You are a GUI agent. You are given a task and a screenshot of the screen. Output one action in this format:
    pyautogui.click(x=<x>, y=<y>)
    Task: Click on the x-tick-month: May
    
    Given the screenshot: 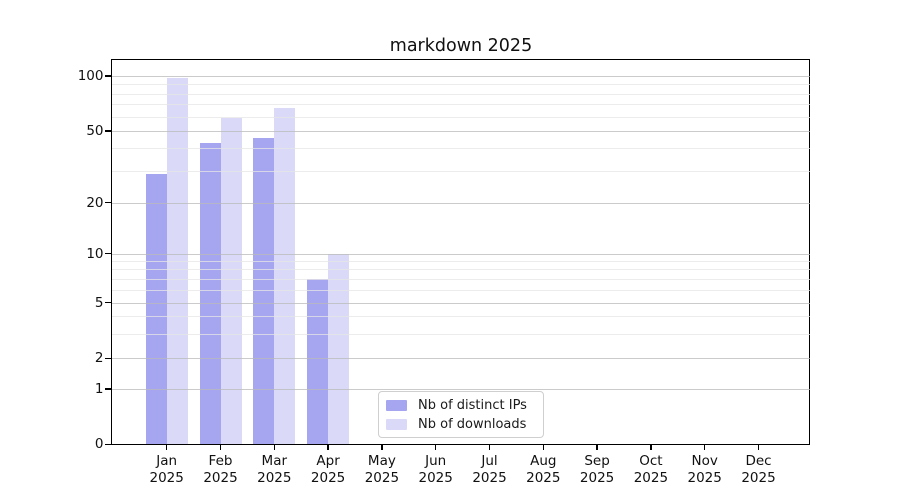 What is the action you would take?
    pyautogui.click(x=381, y=461)
    